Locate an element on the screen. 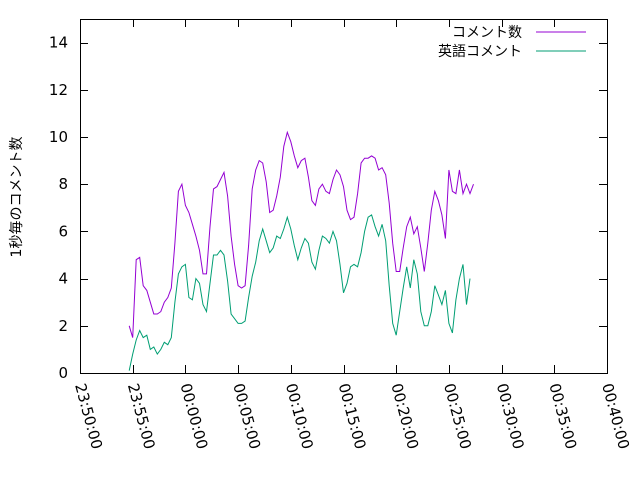  x-tick-label-8: 00:30:00 is located at coordinates (510, 416).